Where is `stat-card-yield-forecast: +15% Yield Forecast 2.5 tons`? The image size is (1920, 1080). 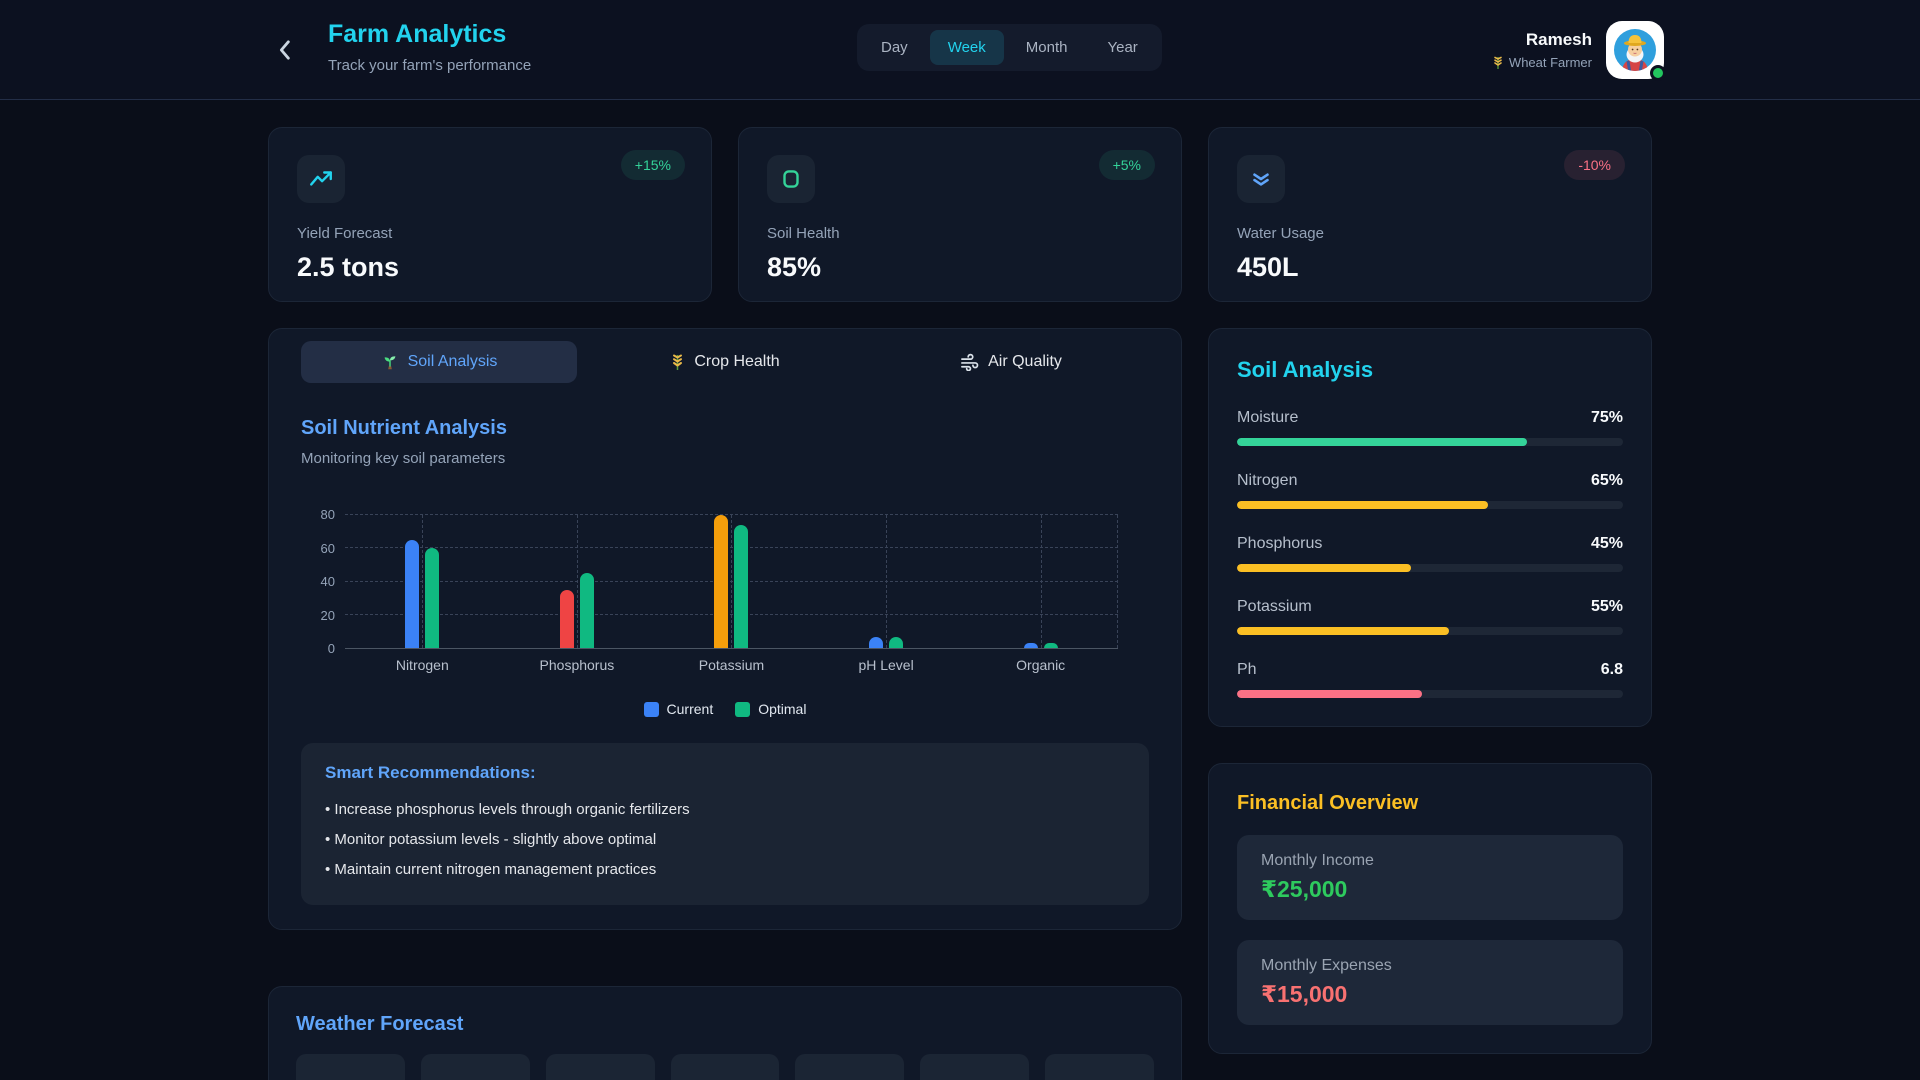
stat-card-yield-forecast: +15% Yield Forecast 2.5 tons is located at coordinates (490, 214).